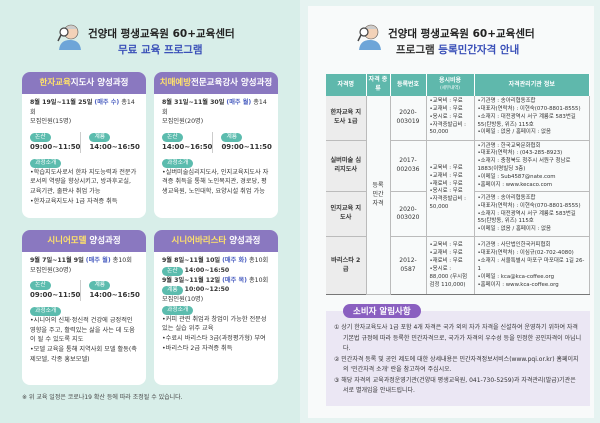  What do you see at coordinates (84, 241) in the screenshot?
I see `card-title: 시니어모델 양성과정` at bounding box center [84, 241].